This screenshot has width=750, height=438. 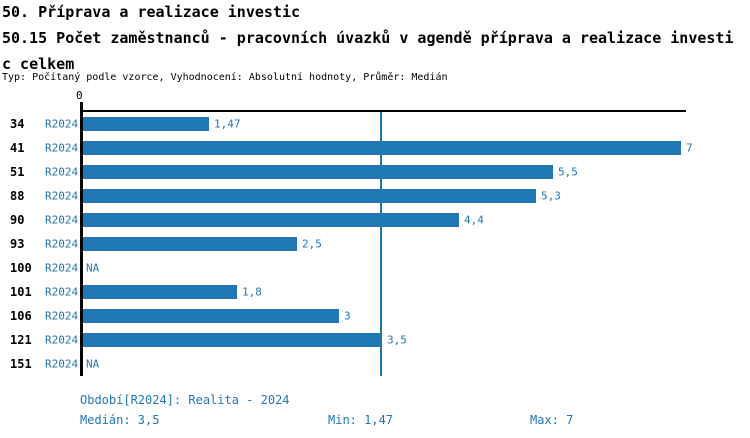 I want to click on value-label: 1,8, so click(x=252, y=292).